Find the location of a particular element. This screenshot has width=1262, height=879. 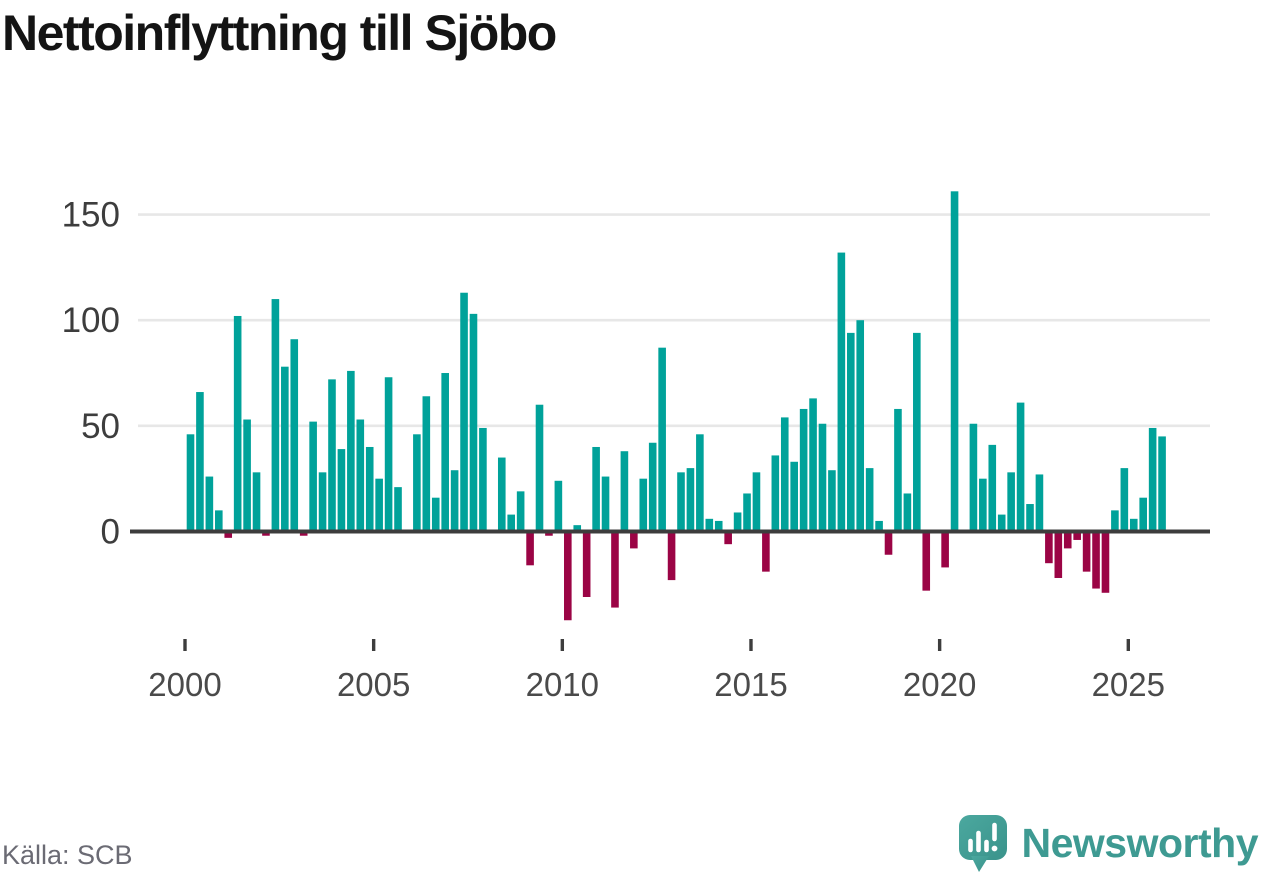

bar-2010-Q1 is located at coordinates (568, 576).